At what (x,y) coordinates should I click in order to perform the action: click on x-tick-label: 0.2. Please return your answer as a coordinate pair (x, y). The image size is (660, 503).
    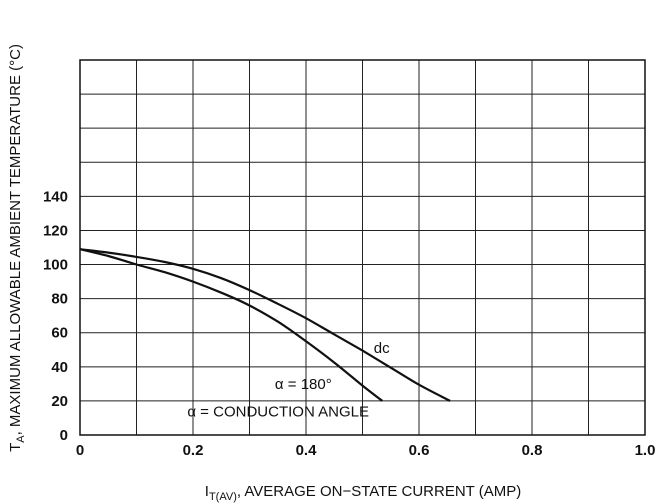
    Looking at the image, I should click on (193, 450).